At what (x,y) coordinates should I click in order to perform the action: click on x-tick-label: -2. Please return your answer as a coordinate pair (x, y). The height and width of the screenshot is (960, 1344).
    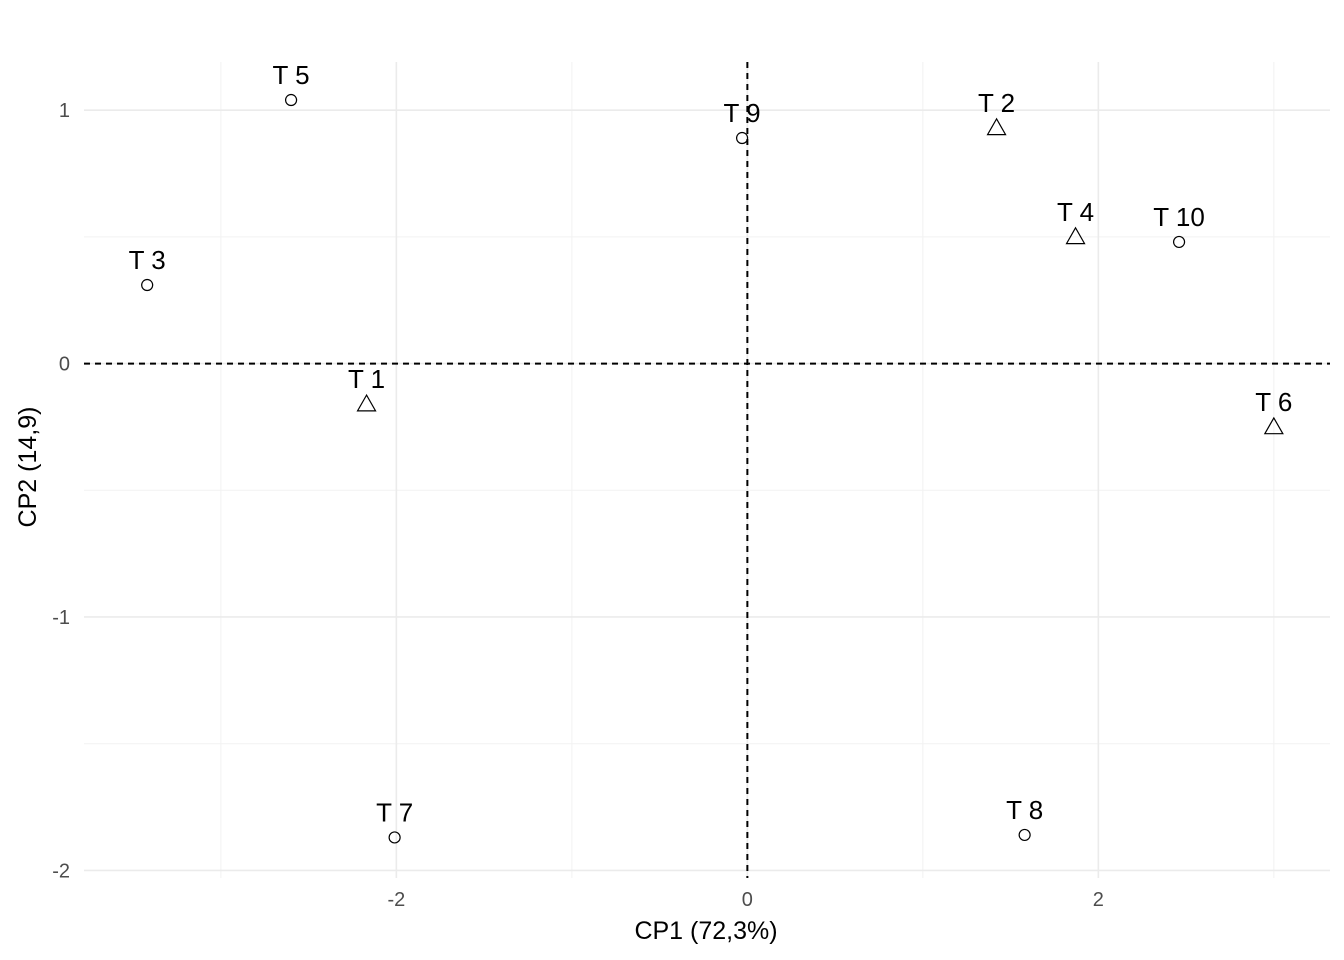
    Looking at the image, I should click on (396, 900).